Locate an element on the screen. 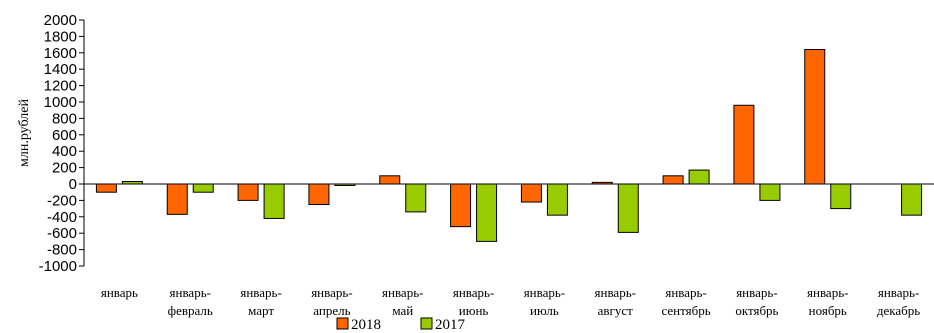 The width and height of the screenshot is (934, 333). y-tick-label: 800 is located at coordinates (64, 118).